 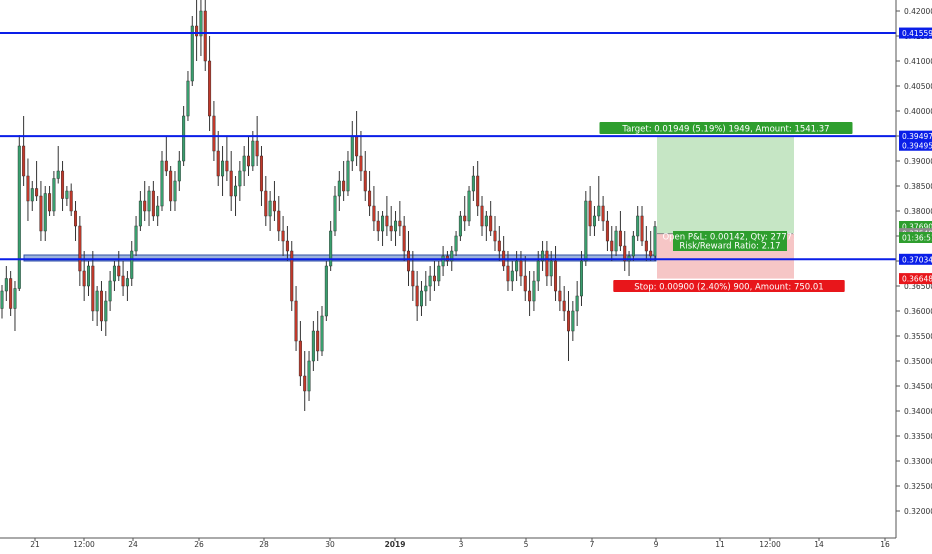 I want to click on y-tick-label: 0.39000, so click(x=918, y=161).